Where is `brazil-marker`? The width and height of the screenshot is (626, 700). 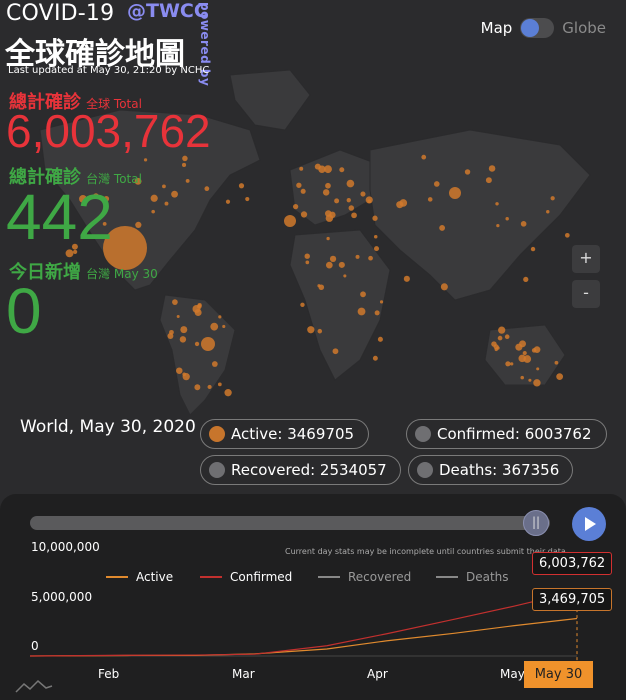 brazil-marker is located at coordinates (208, 344).